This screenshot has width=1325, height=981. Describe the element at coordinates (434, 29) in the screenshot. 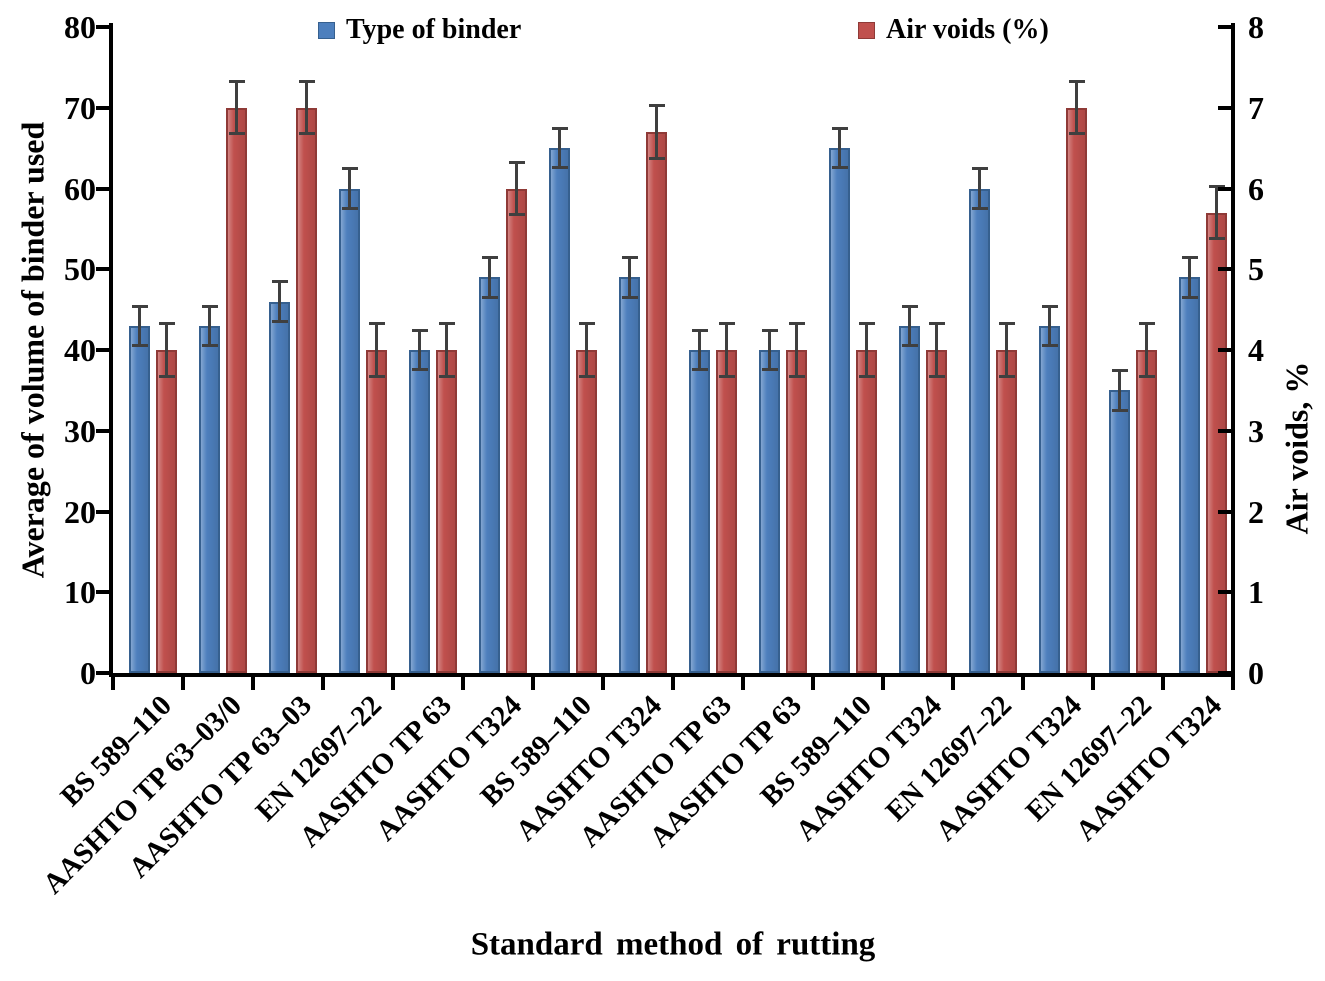

I see `legend-label-type-of-binder: Type of binder` at that location.